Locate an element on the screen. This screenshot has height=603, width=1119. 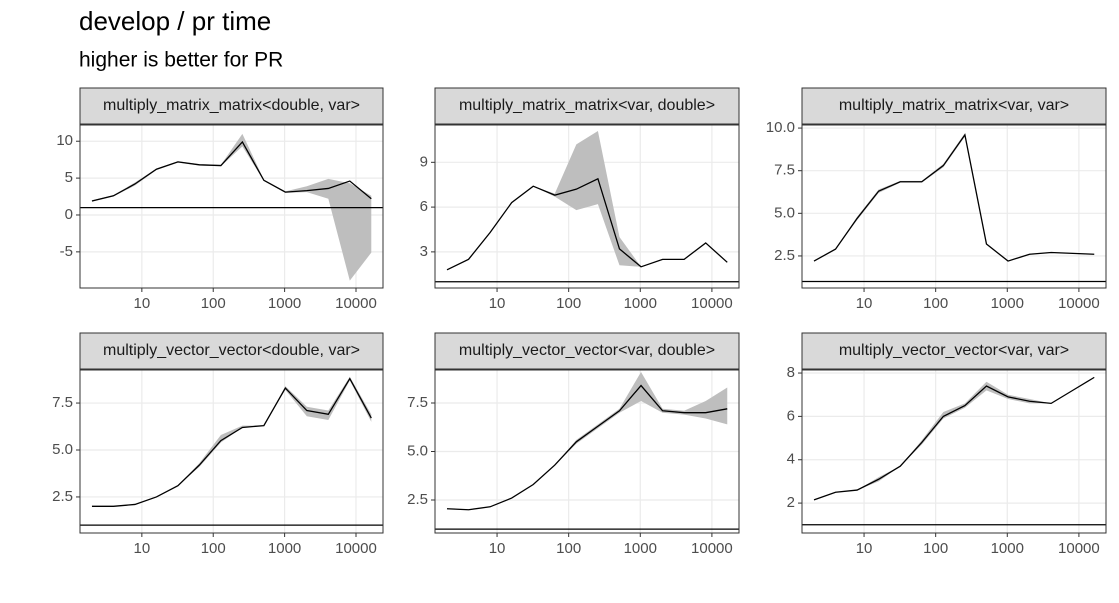
y-tick-label: 9 is located at coordinates (424, 161).